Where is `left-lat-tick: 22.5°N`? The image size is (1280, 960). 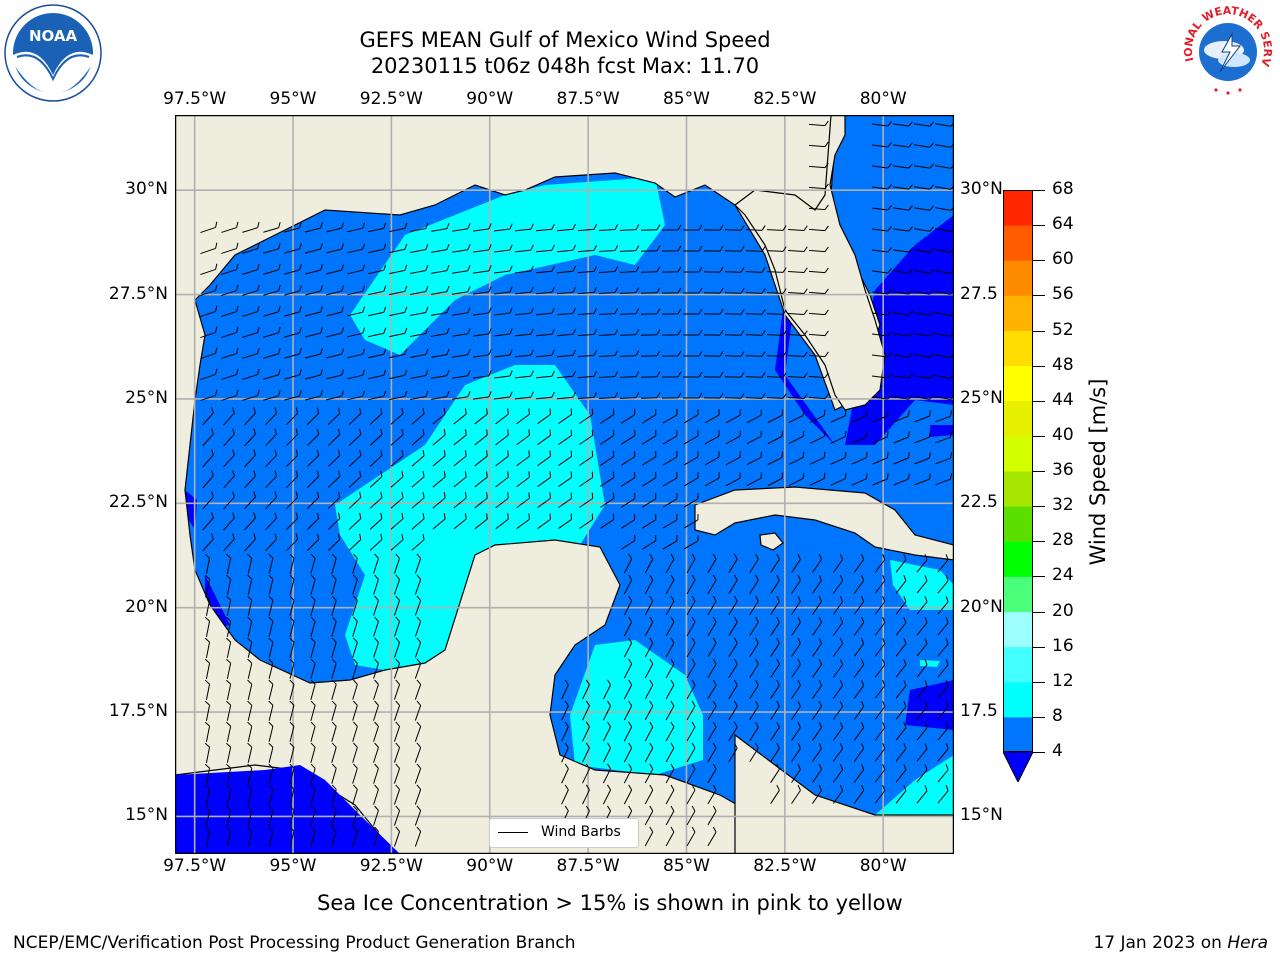
left-lat-tick: 22.5°N is located at coordinates (138, 502).